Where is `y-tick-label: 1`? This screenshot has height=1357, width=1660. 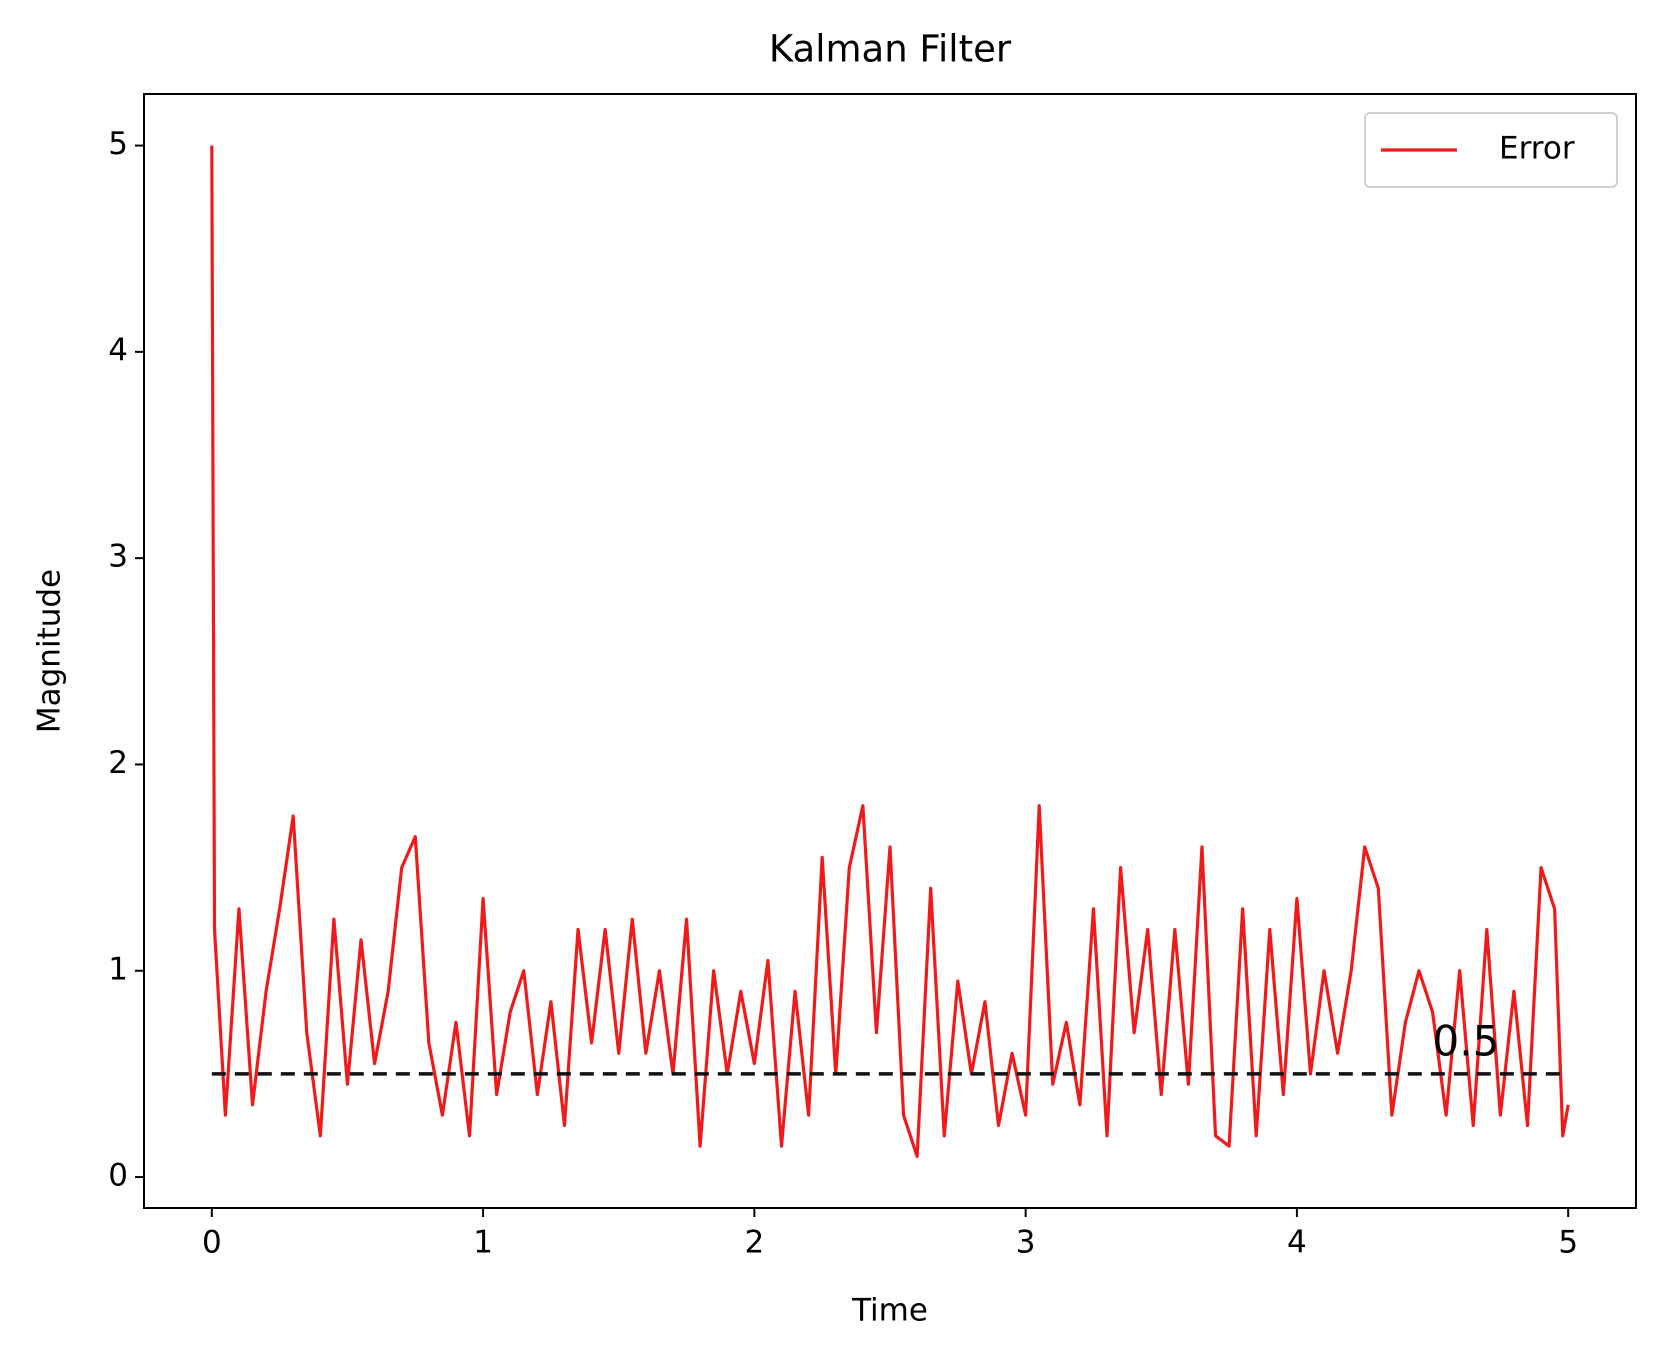 y-tick-label: 1 is located at coordinates (118, 969).